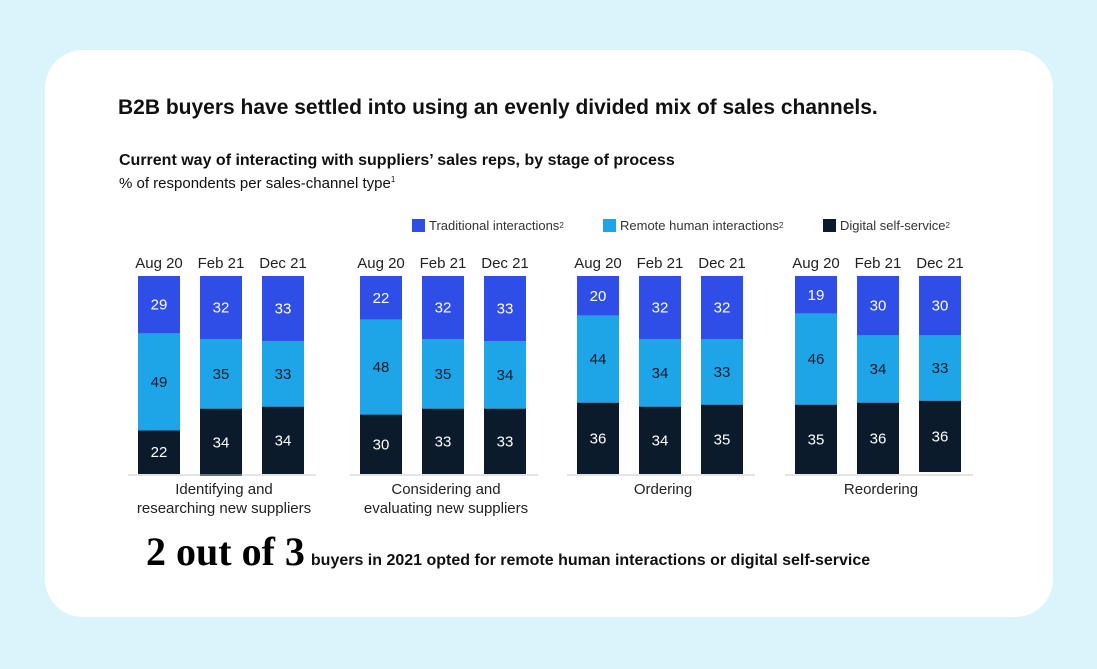  What do you see at coordinates (947, 225) in the screenshot?
I see `legend-footnote-digital: 2` at bounding box center [947, 225].